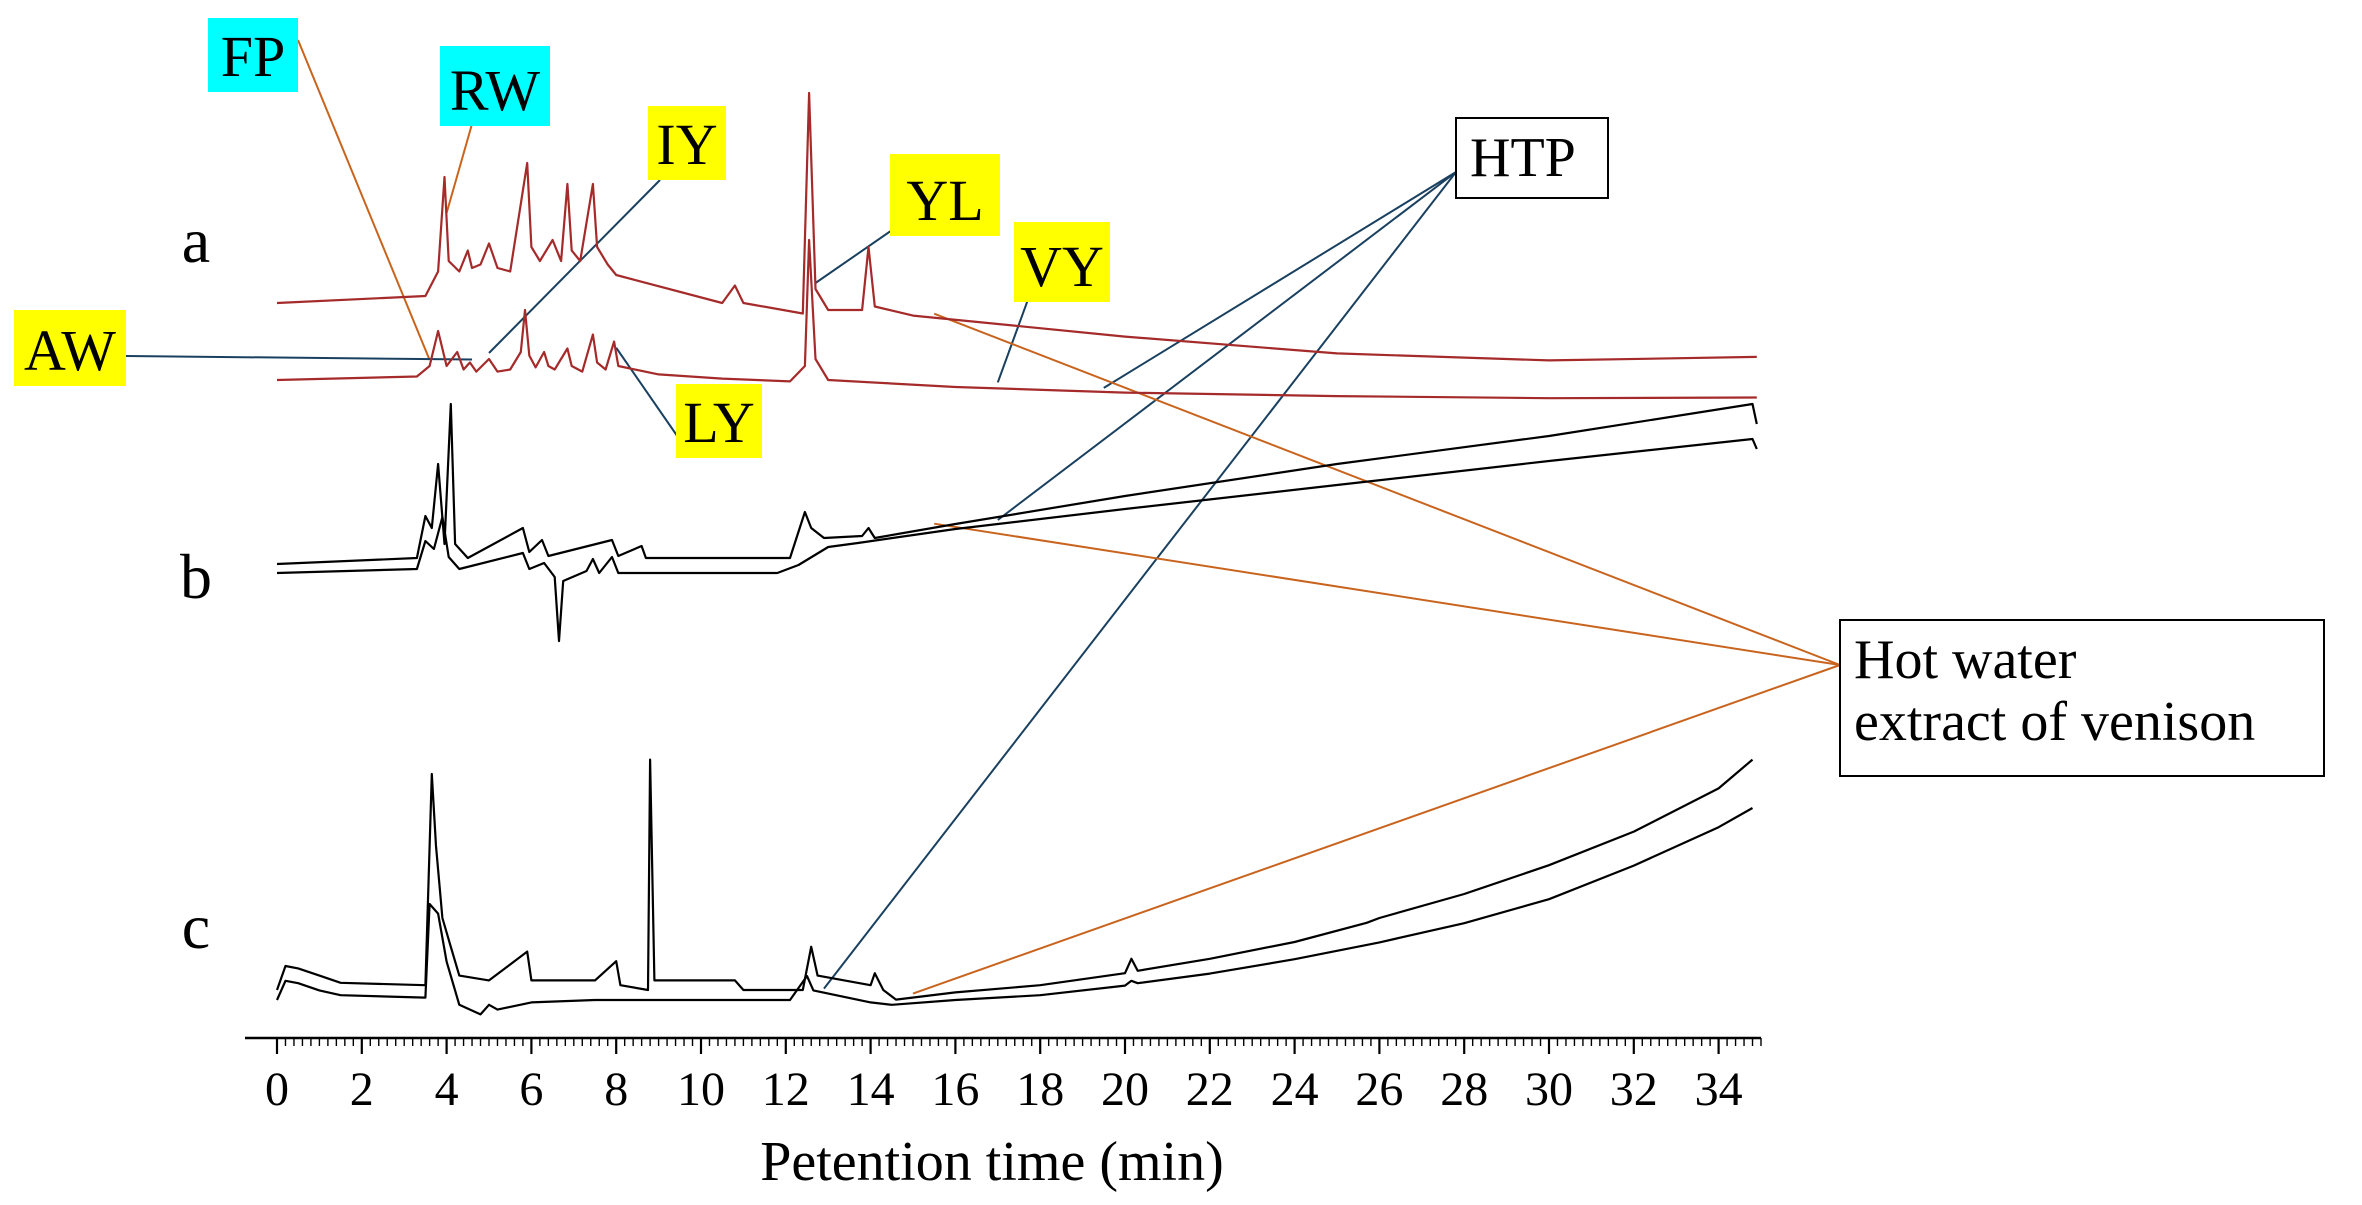 The image size is (2362, 1205). What do you see at coordinates (1464, 1089) in the screenshot?
I see `x-tick-label: 28` at bounding box center [1464, 1089].